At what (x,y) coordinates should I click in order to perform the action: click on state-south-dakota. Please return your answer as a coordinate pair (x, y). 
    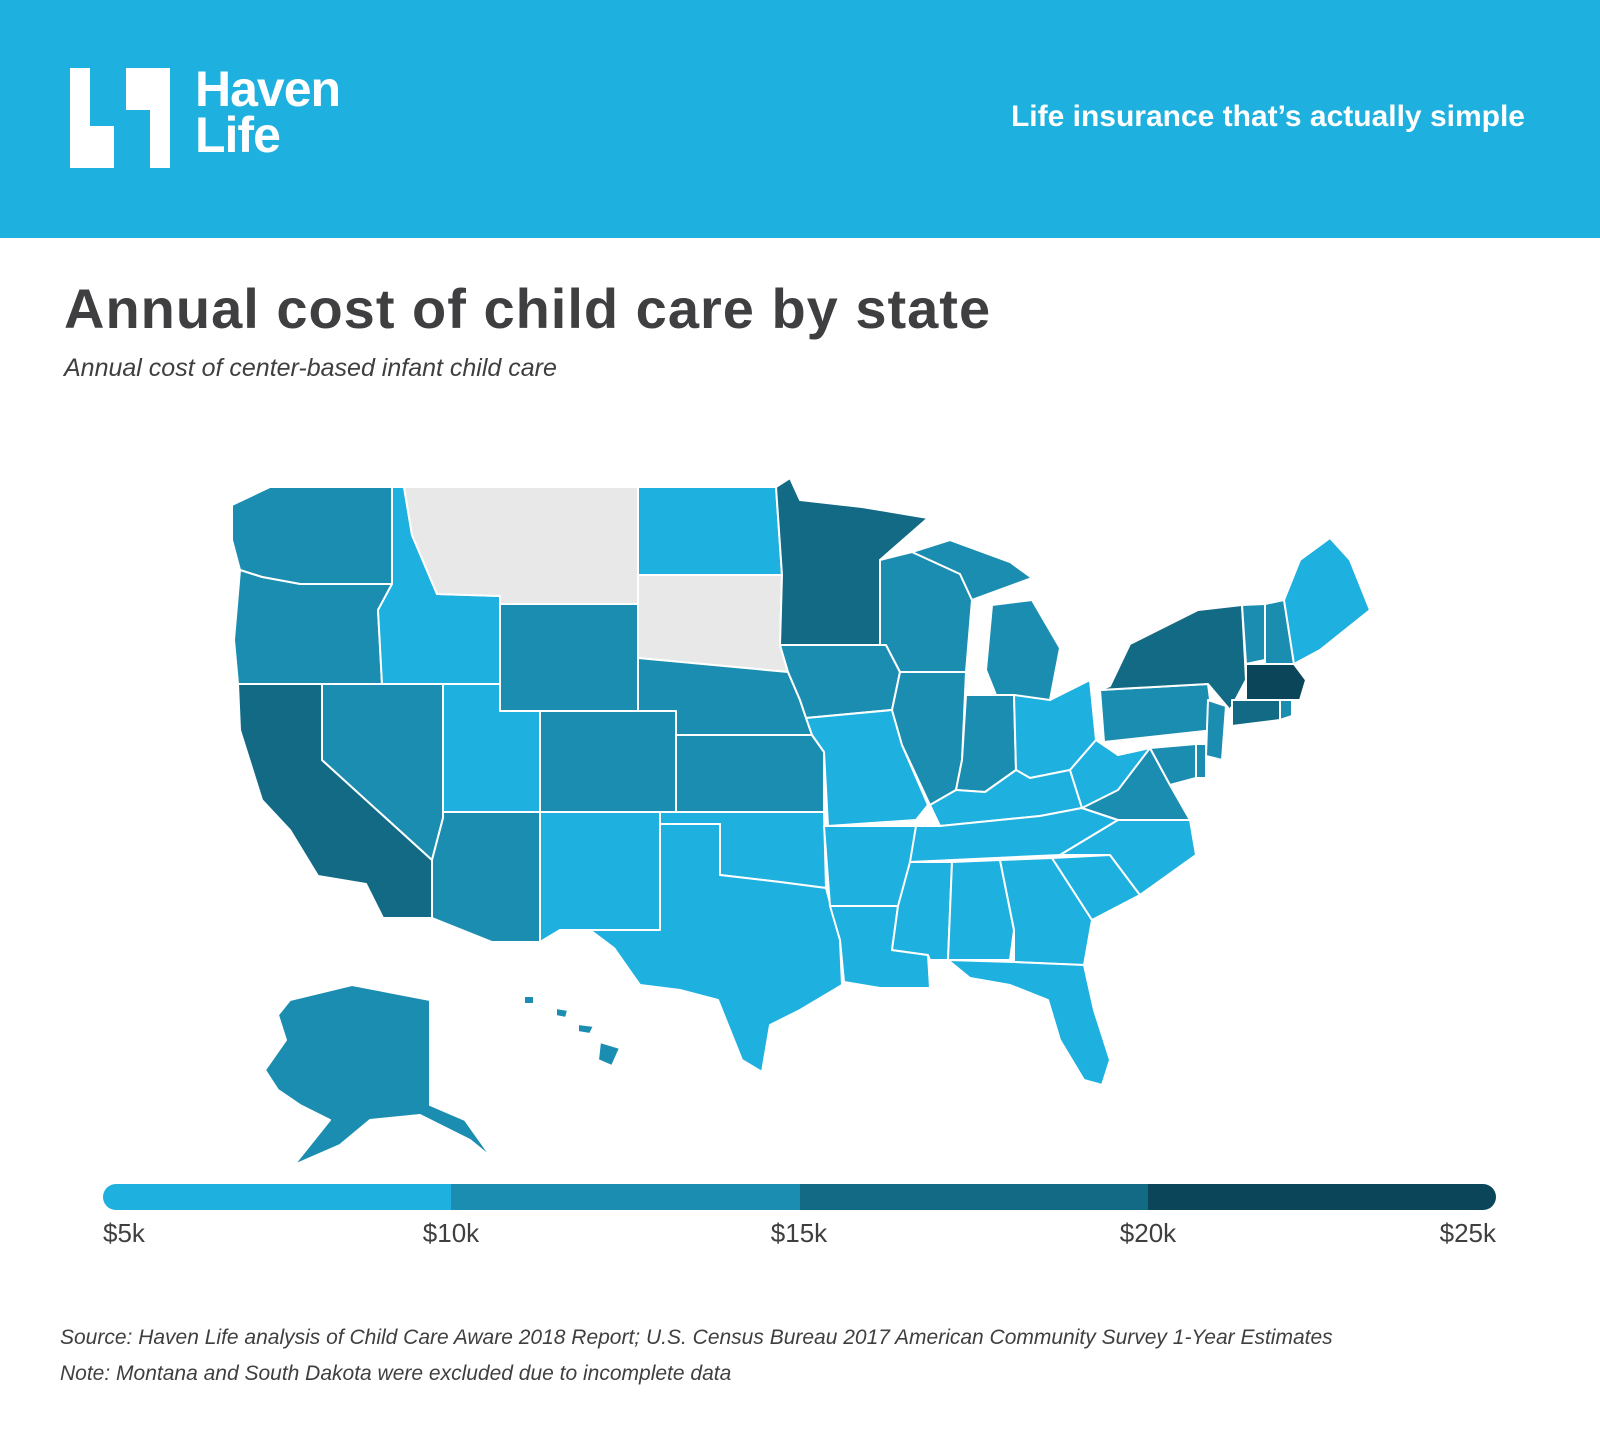
    Looking at the image, I should click on (713, 623).